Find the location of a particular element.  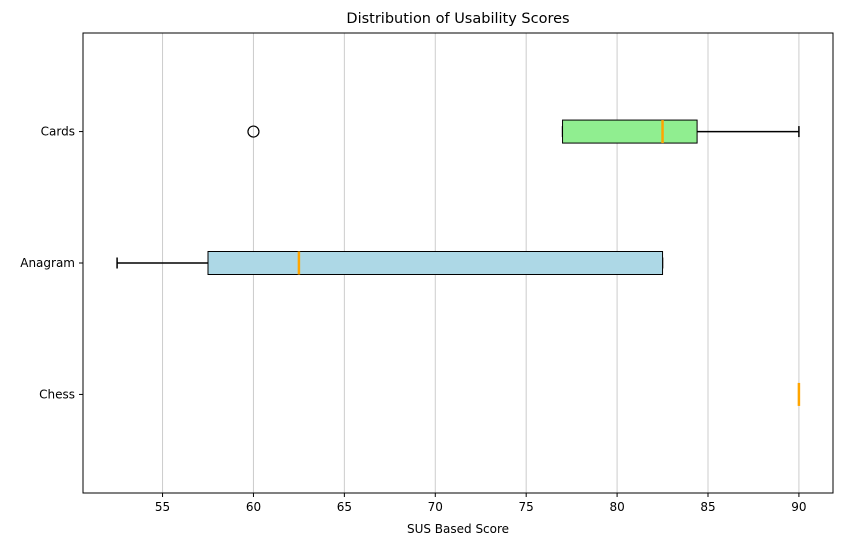

y-tick-label: Chess is located at coordinates (57, 394).